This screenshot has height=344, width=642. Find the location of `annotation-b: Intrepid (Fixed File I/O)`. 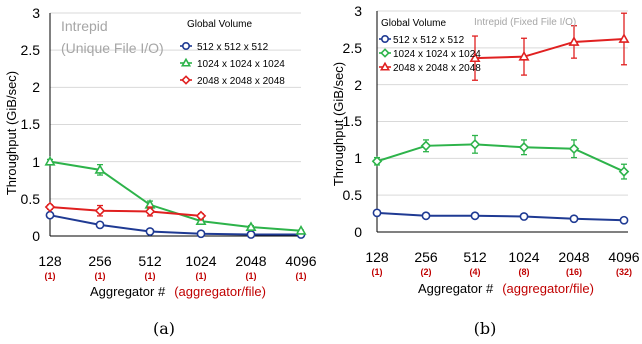

annotation-b: Intrepid (Fixed File I/O) is located at coordinates (525, 22).